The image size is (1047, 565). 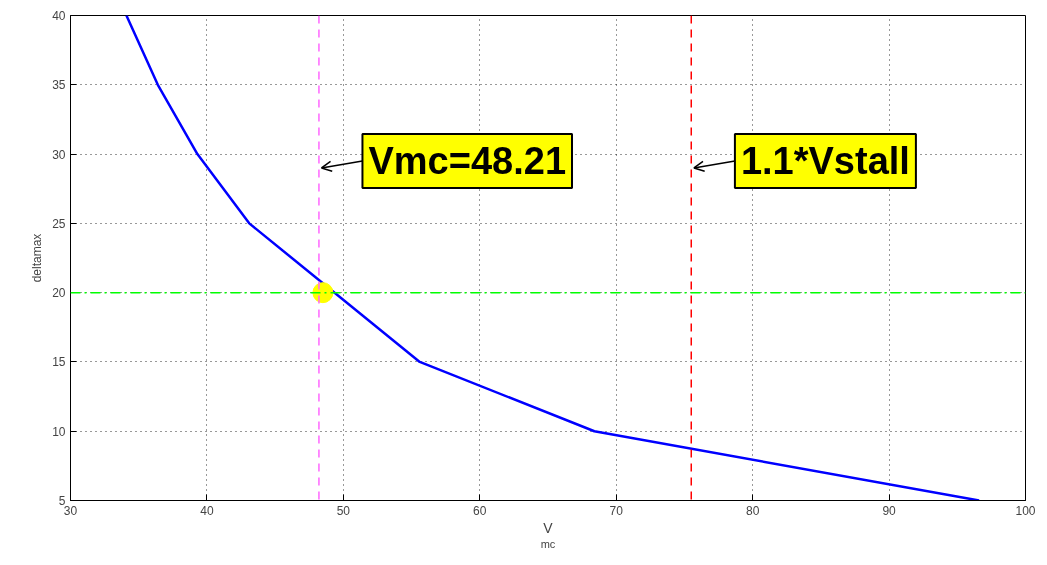 I want to click on y-tick-label: 15, so click(x=59, y=362).